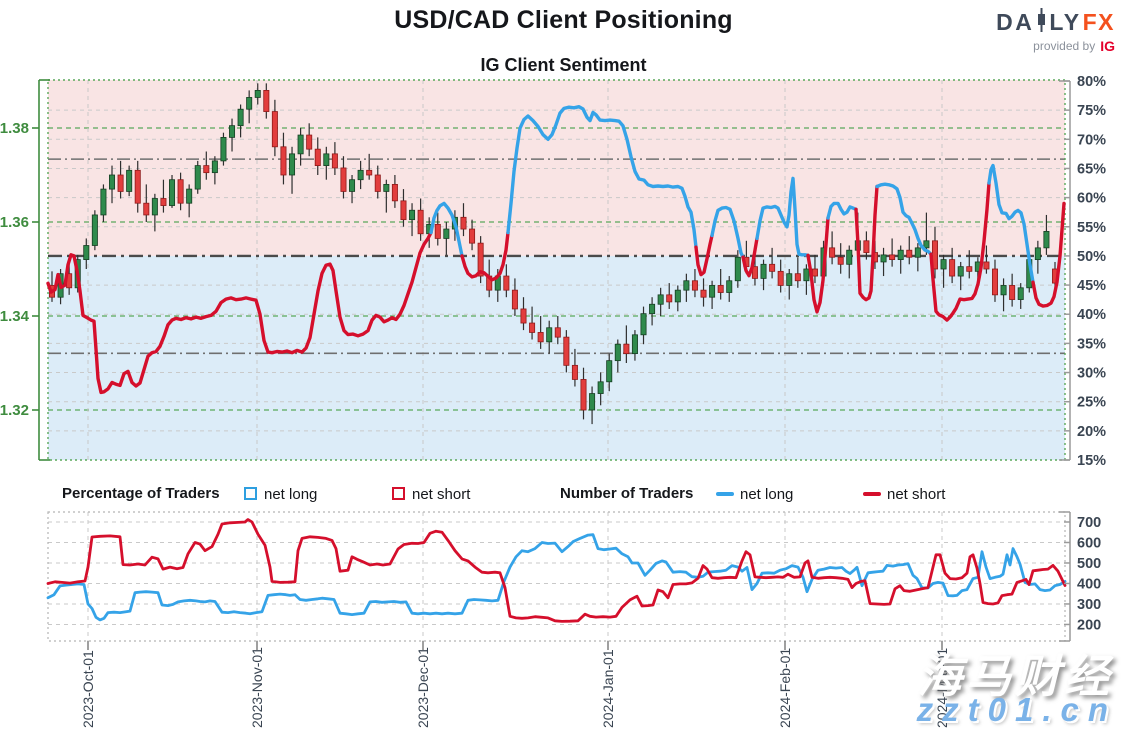  Describe the element at coordinates (1091, 432) in the screenshot. I see `percent-tick-label: 20%` at that location.